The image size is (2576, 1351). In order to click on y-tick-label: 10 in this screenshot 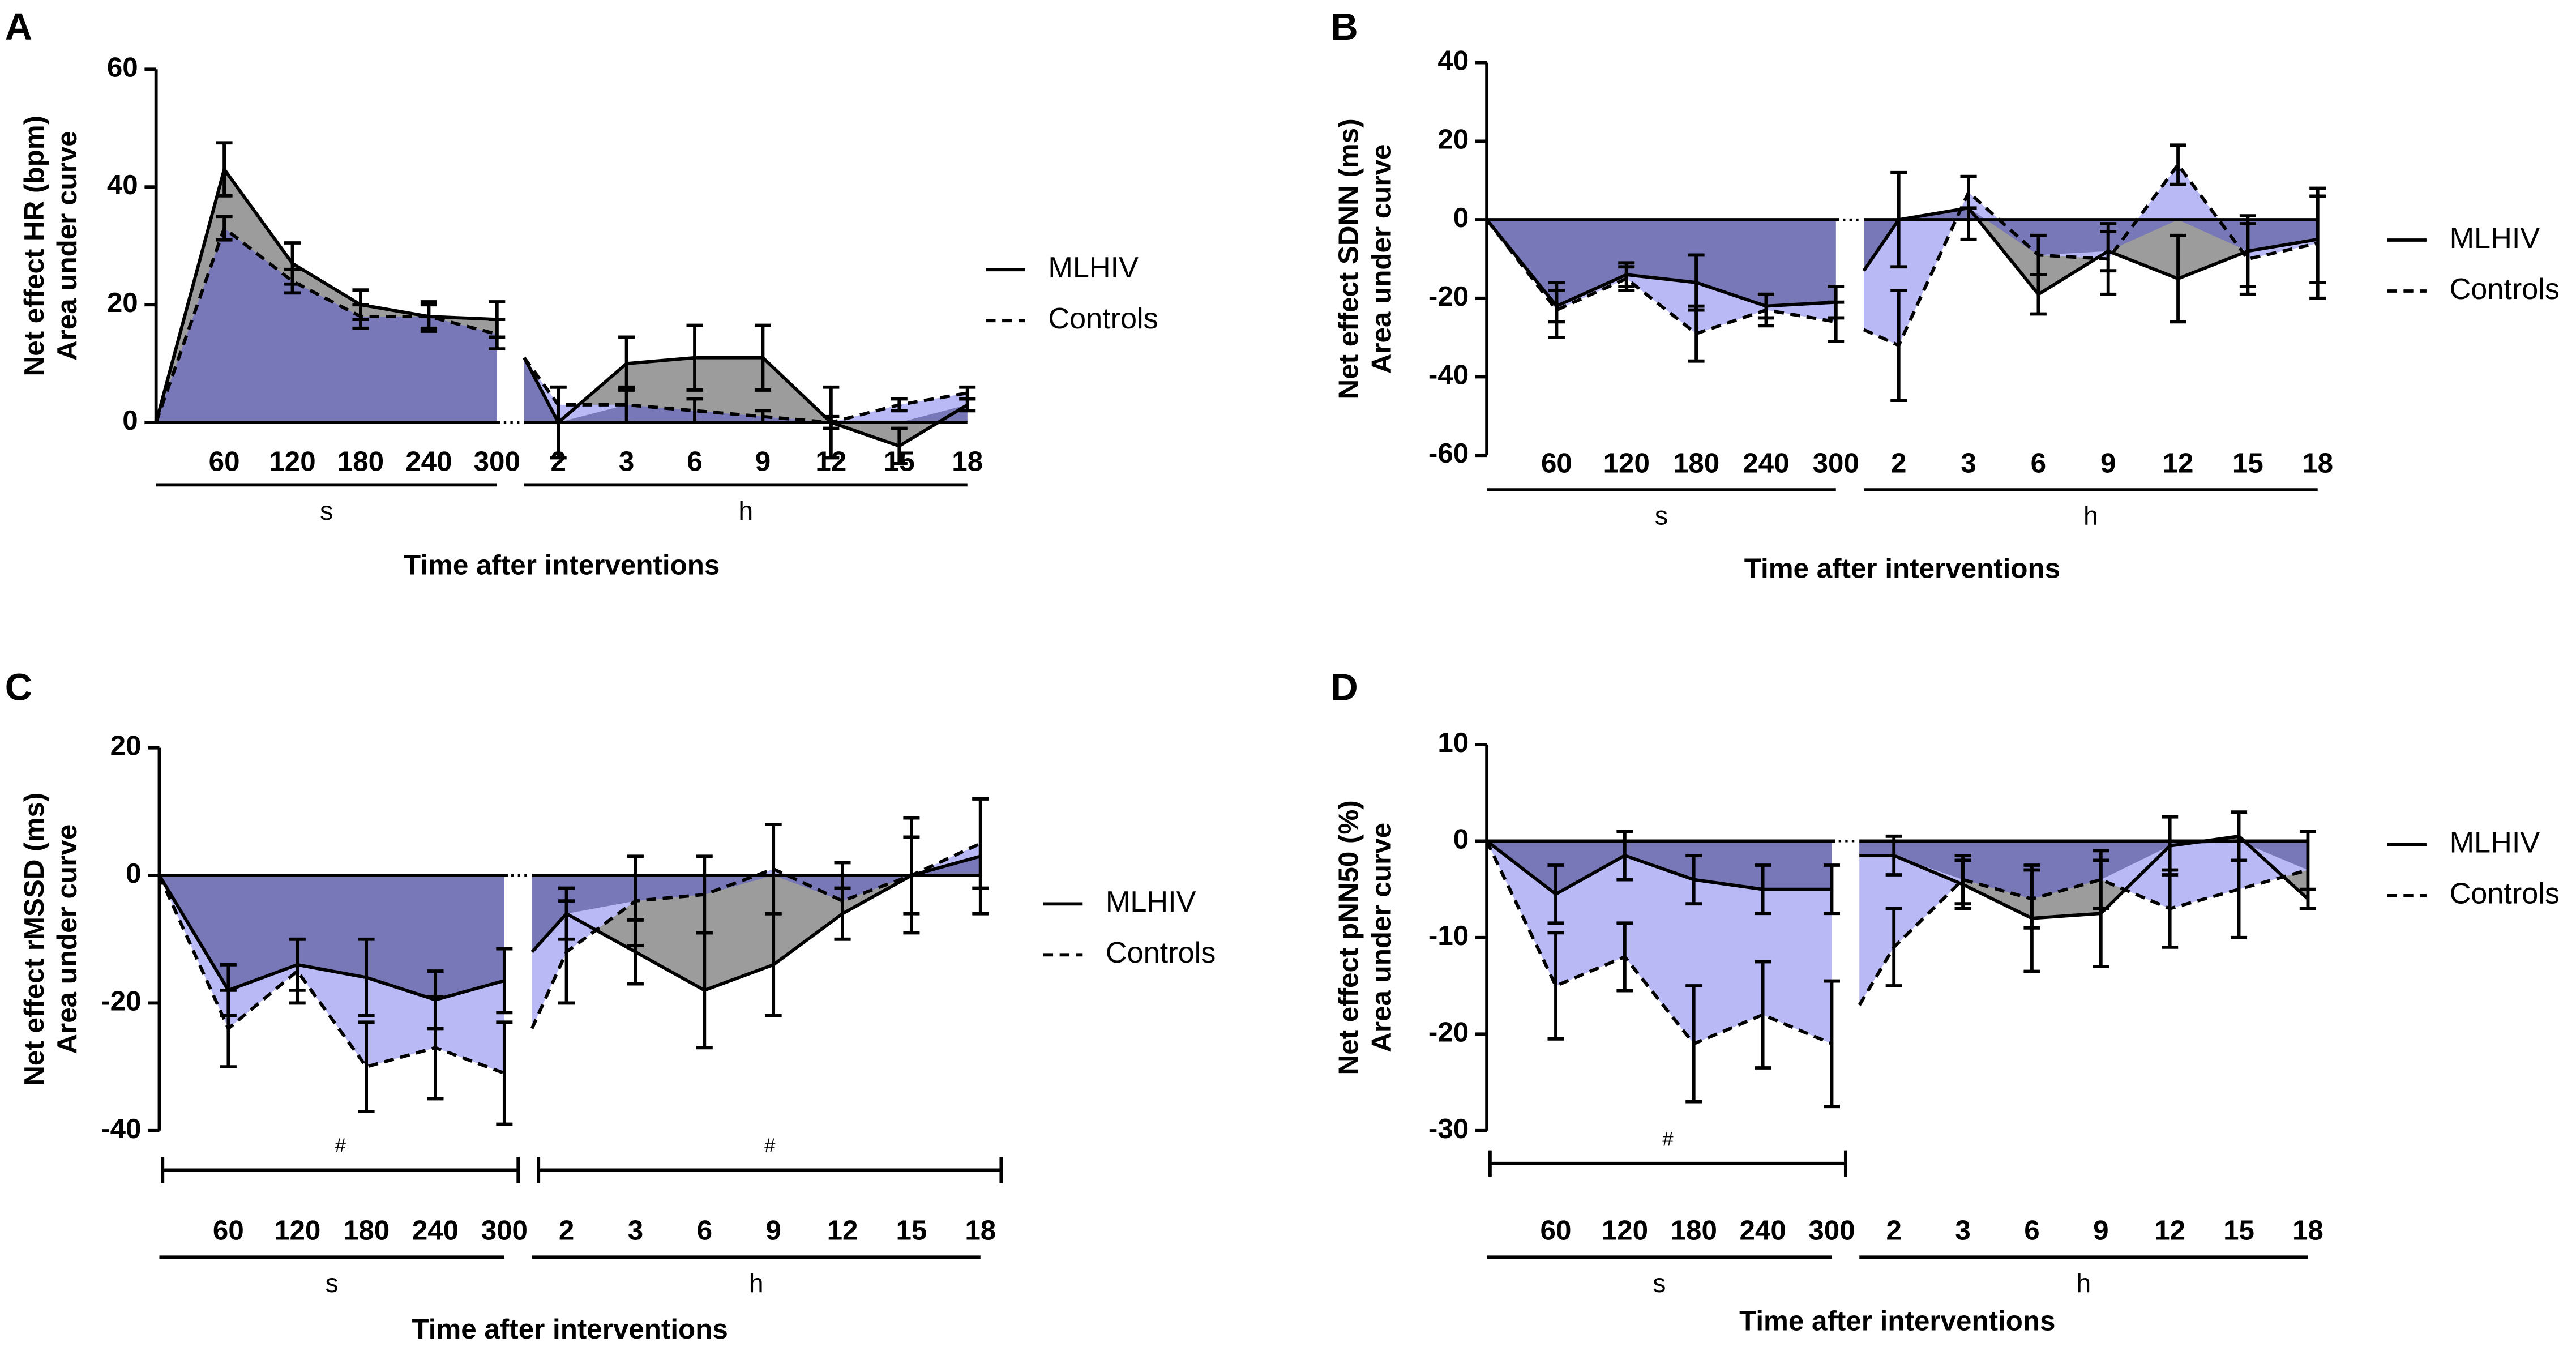, I will do `click(1453, 743)`.